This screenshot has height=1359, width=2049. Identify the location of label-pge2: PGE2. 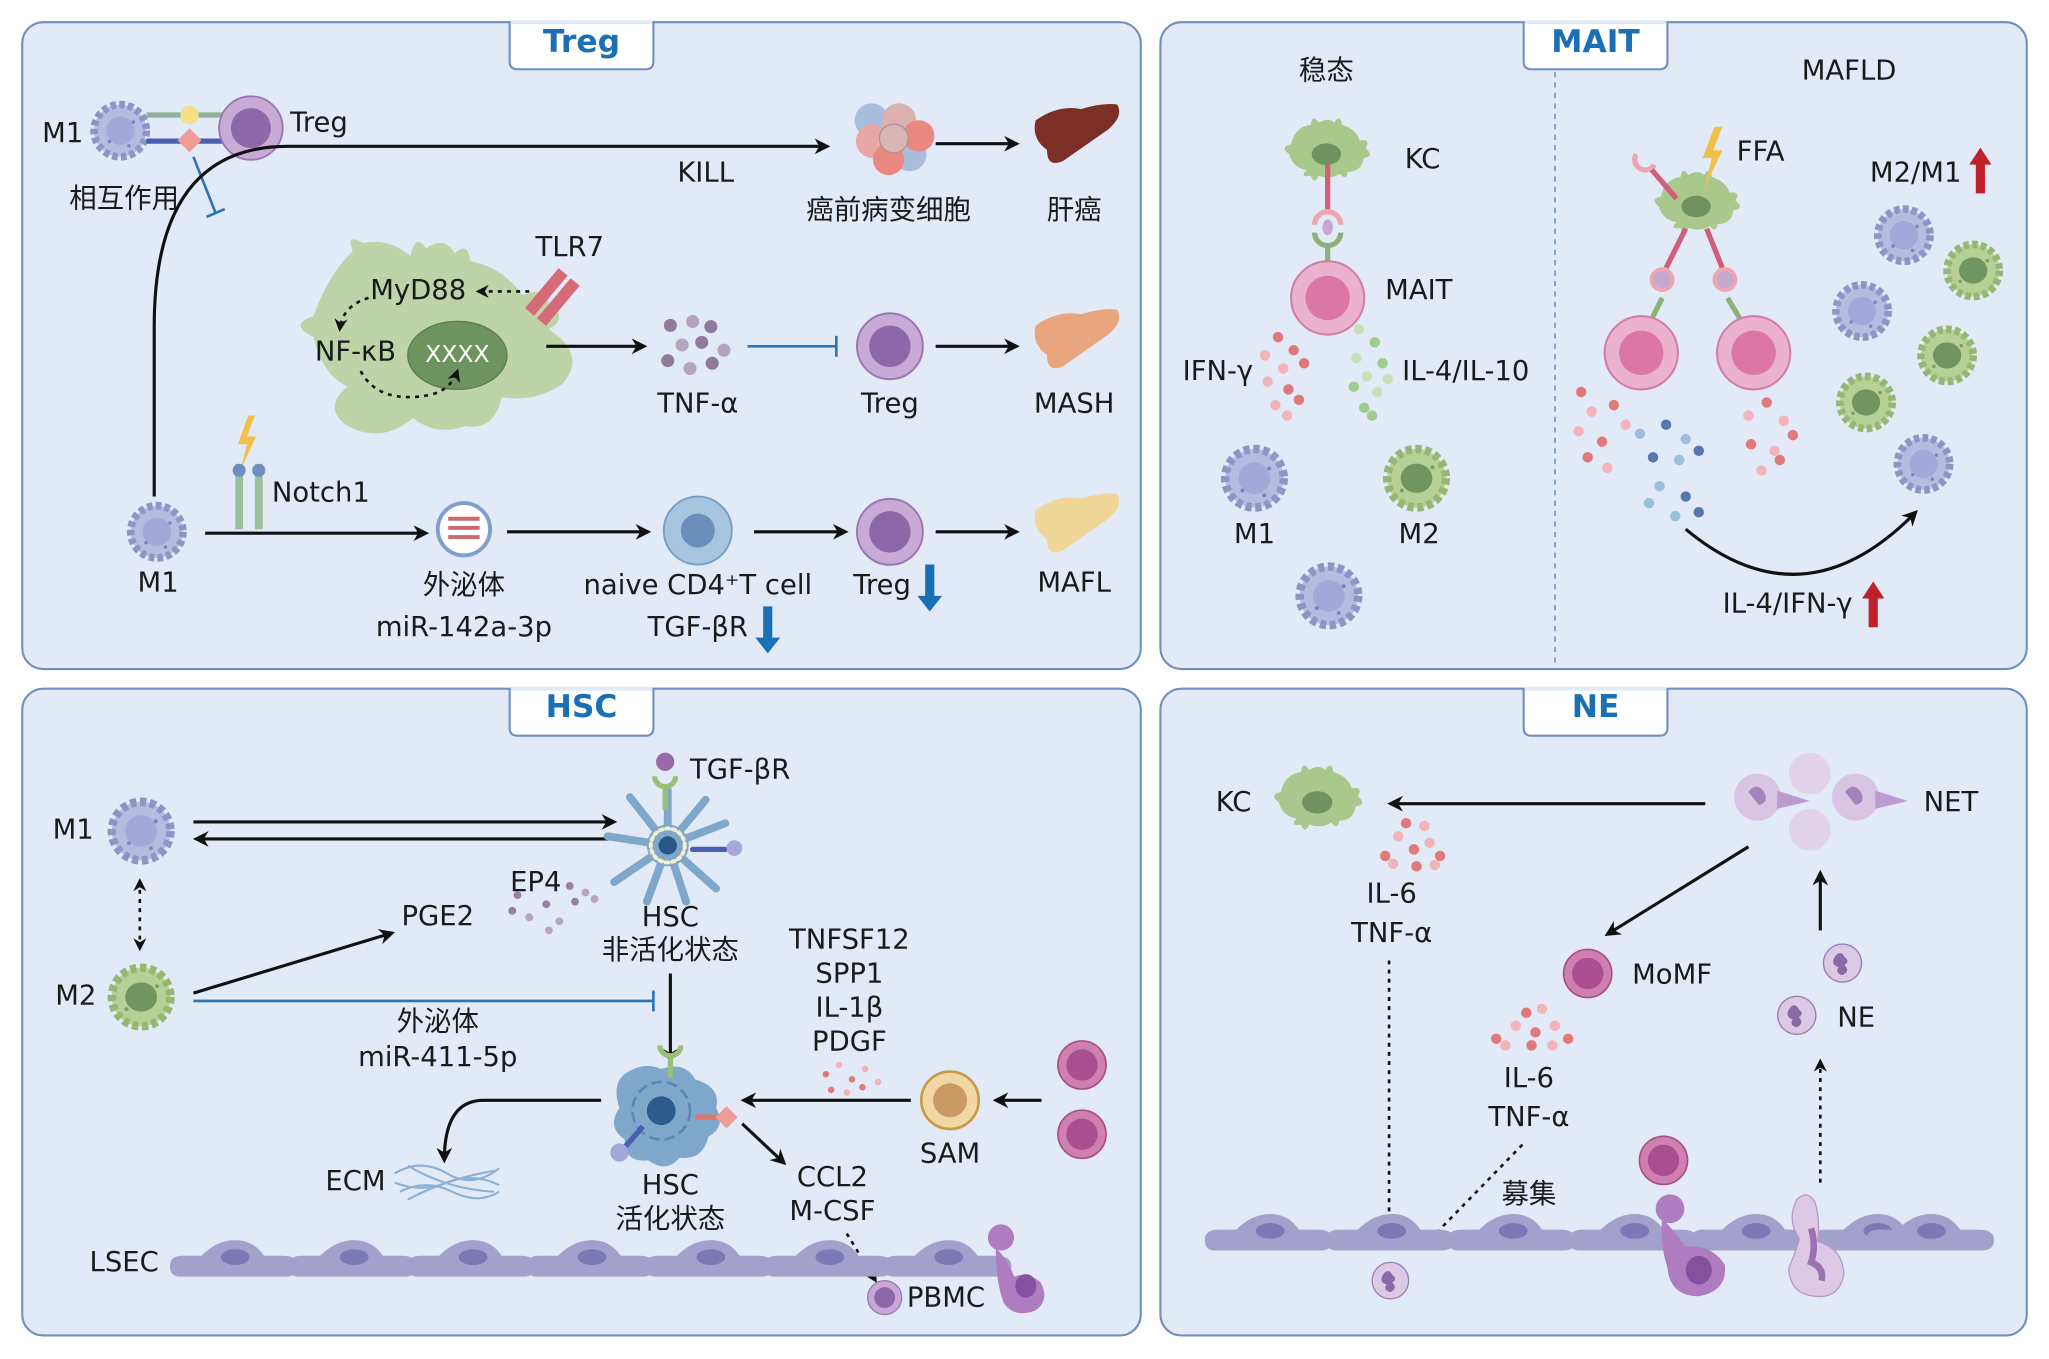
(437, 916).